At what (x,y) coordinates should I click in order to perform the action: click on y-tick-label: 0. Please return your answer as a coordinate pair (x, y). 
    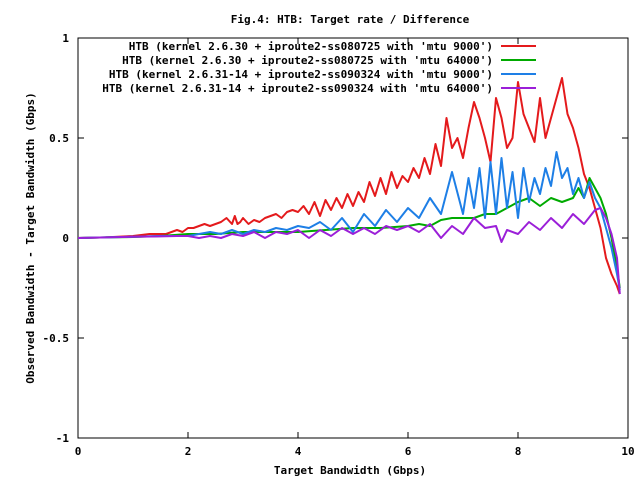
    Looking at the image, I should click on (65, 238).